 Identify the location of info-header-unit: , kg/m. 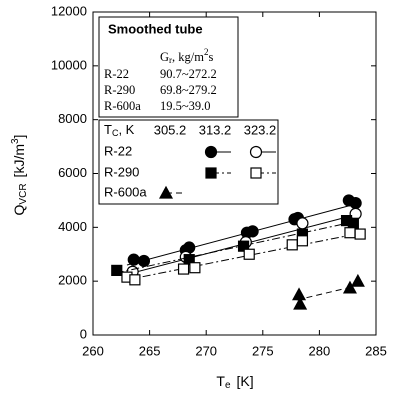
(188, 57).